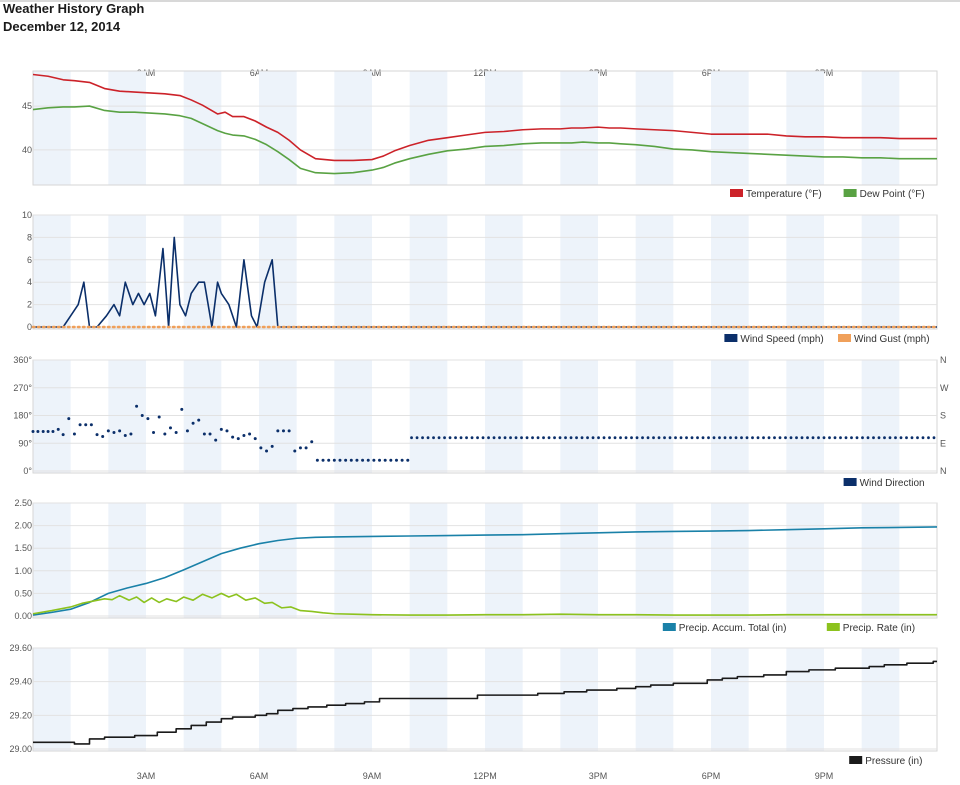 The image size is (960, 785). I want to click on wind-ytick-label: 10, so click(27, 215).